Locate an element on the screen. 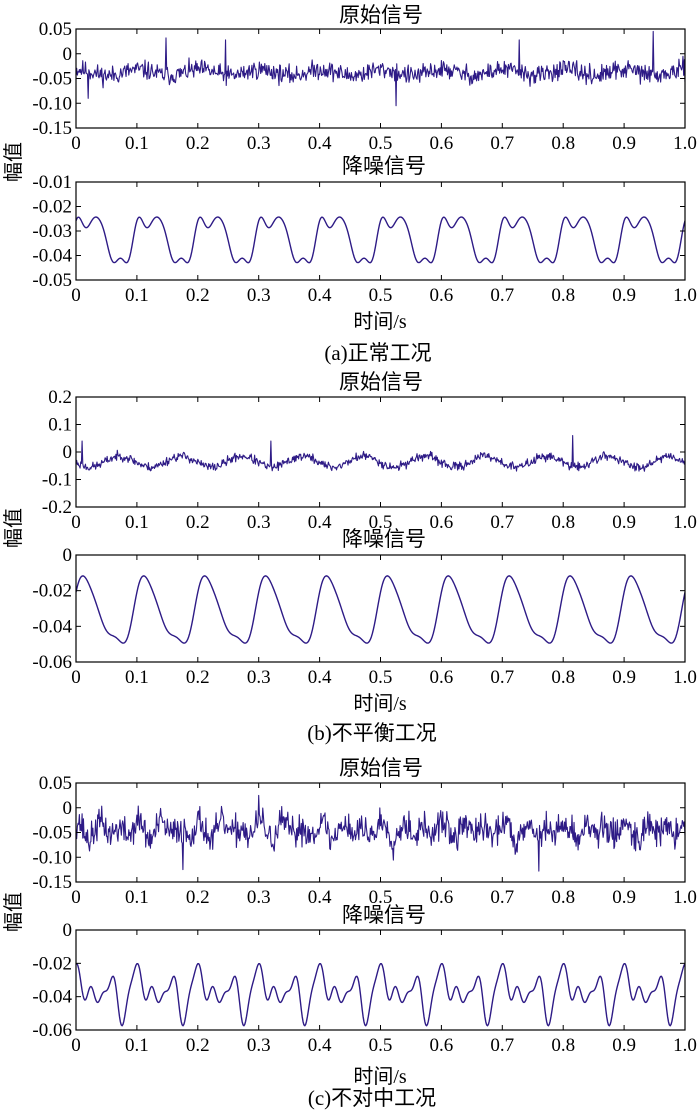 The height and width of the screenshot is (1111, 700). y-tick-label-b-den-1: -0.02 is located at coordinates (52, 591).